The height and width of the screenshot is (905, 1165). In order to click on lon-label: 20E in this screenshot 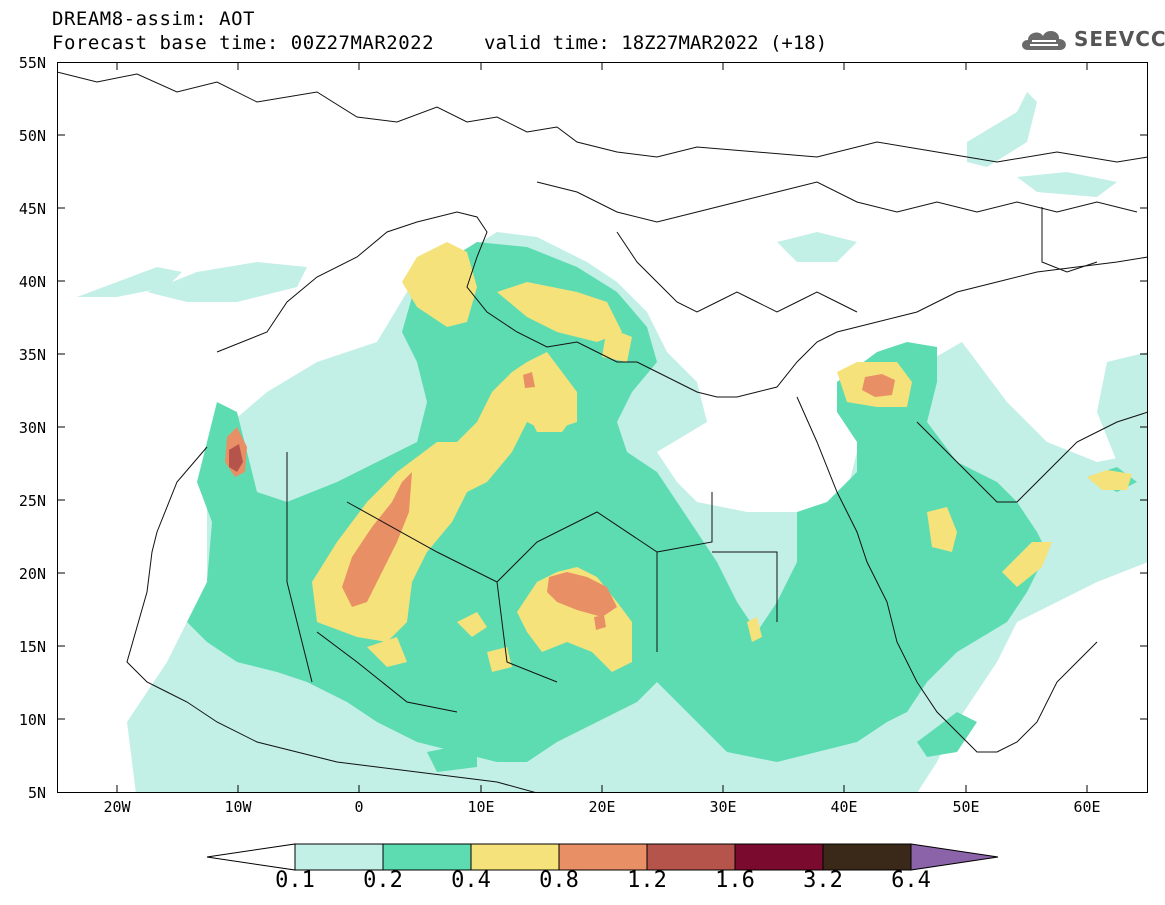, I will do `click(602, 807)`.